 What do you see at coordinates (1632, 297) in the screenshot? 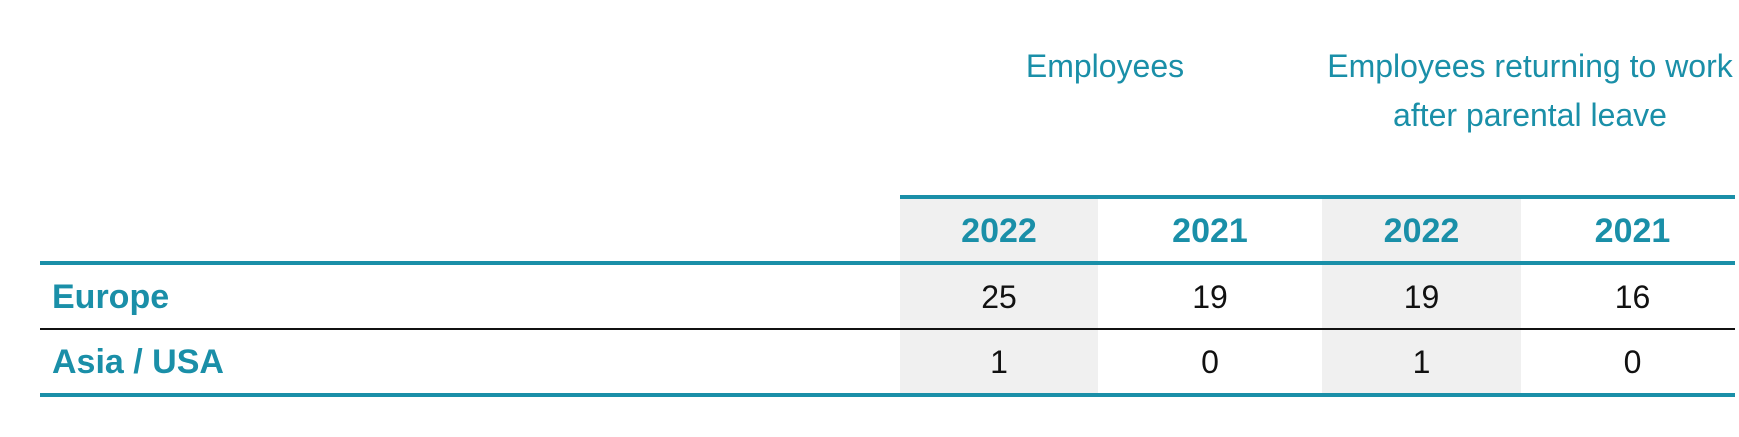
I see `table-cell: 16` at bounding box center [1632, 297].